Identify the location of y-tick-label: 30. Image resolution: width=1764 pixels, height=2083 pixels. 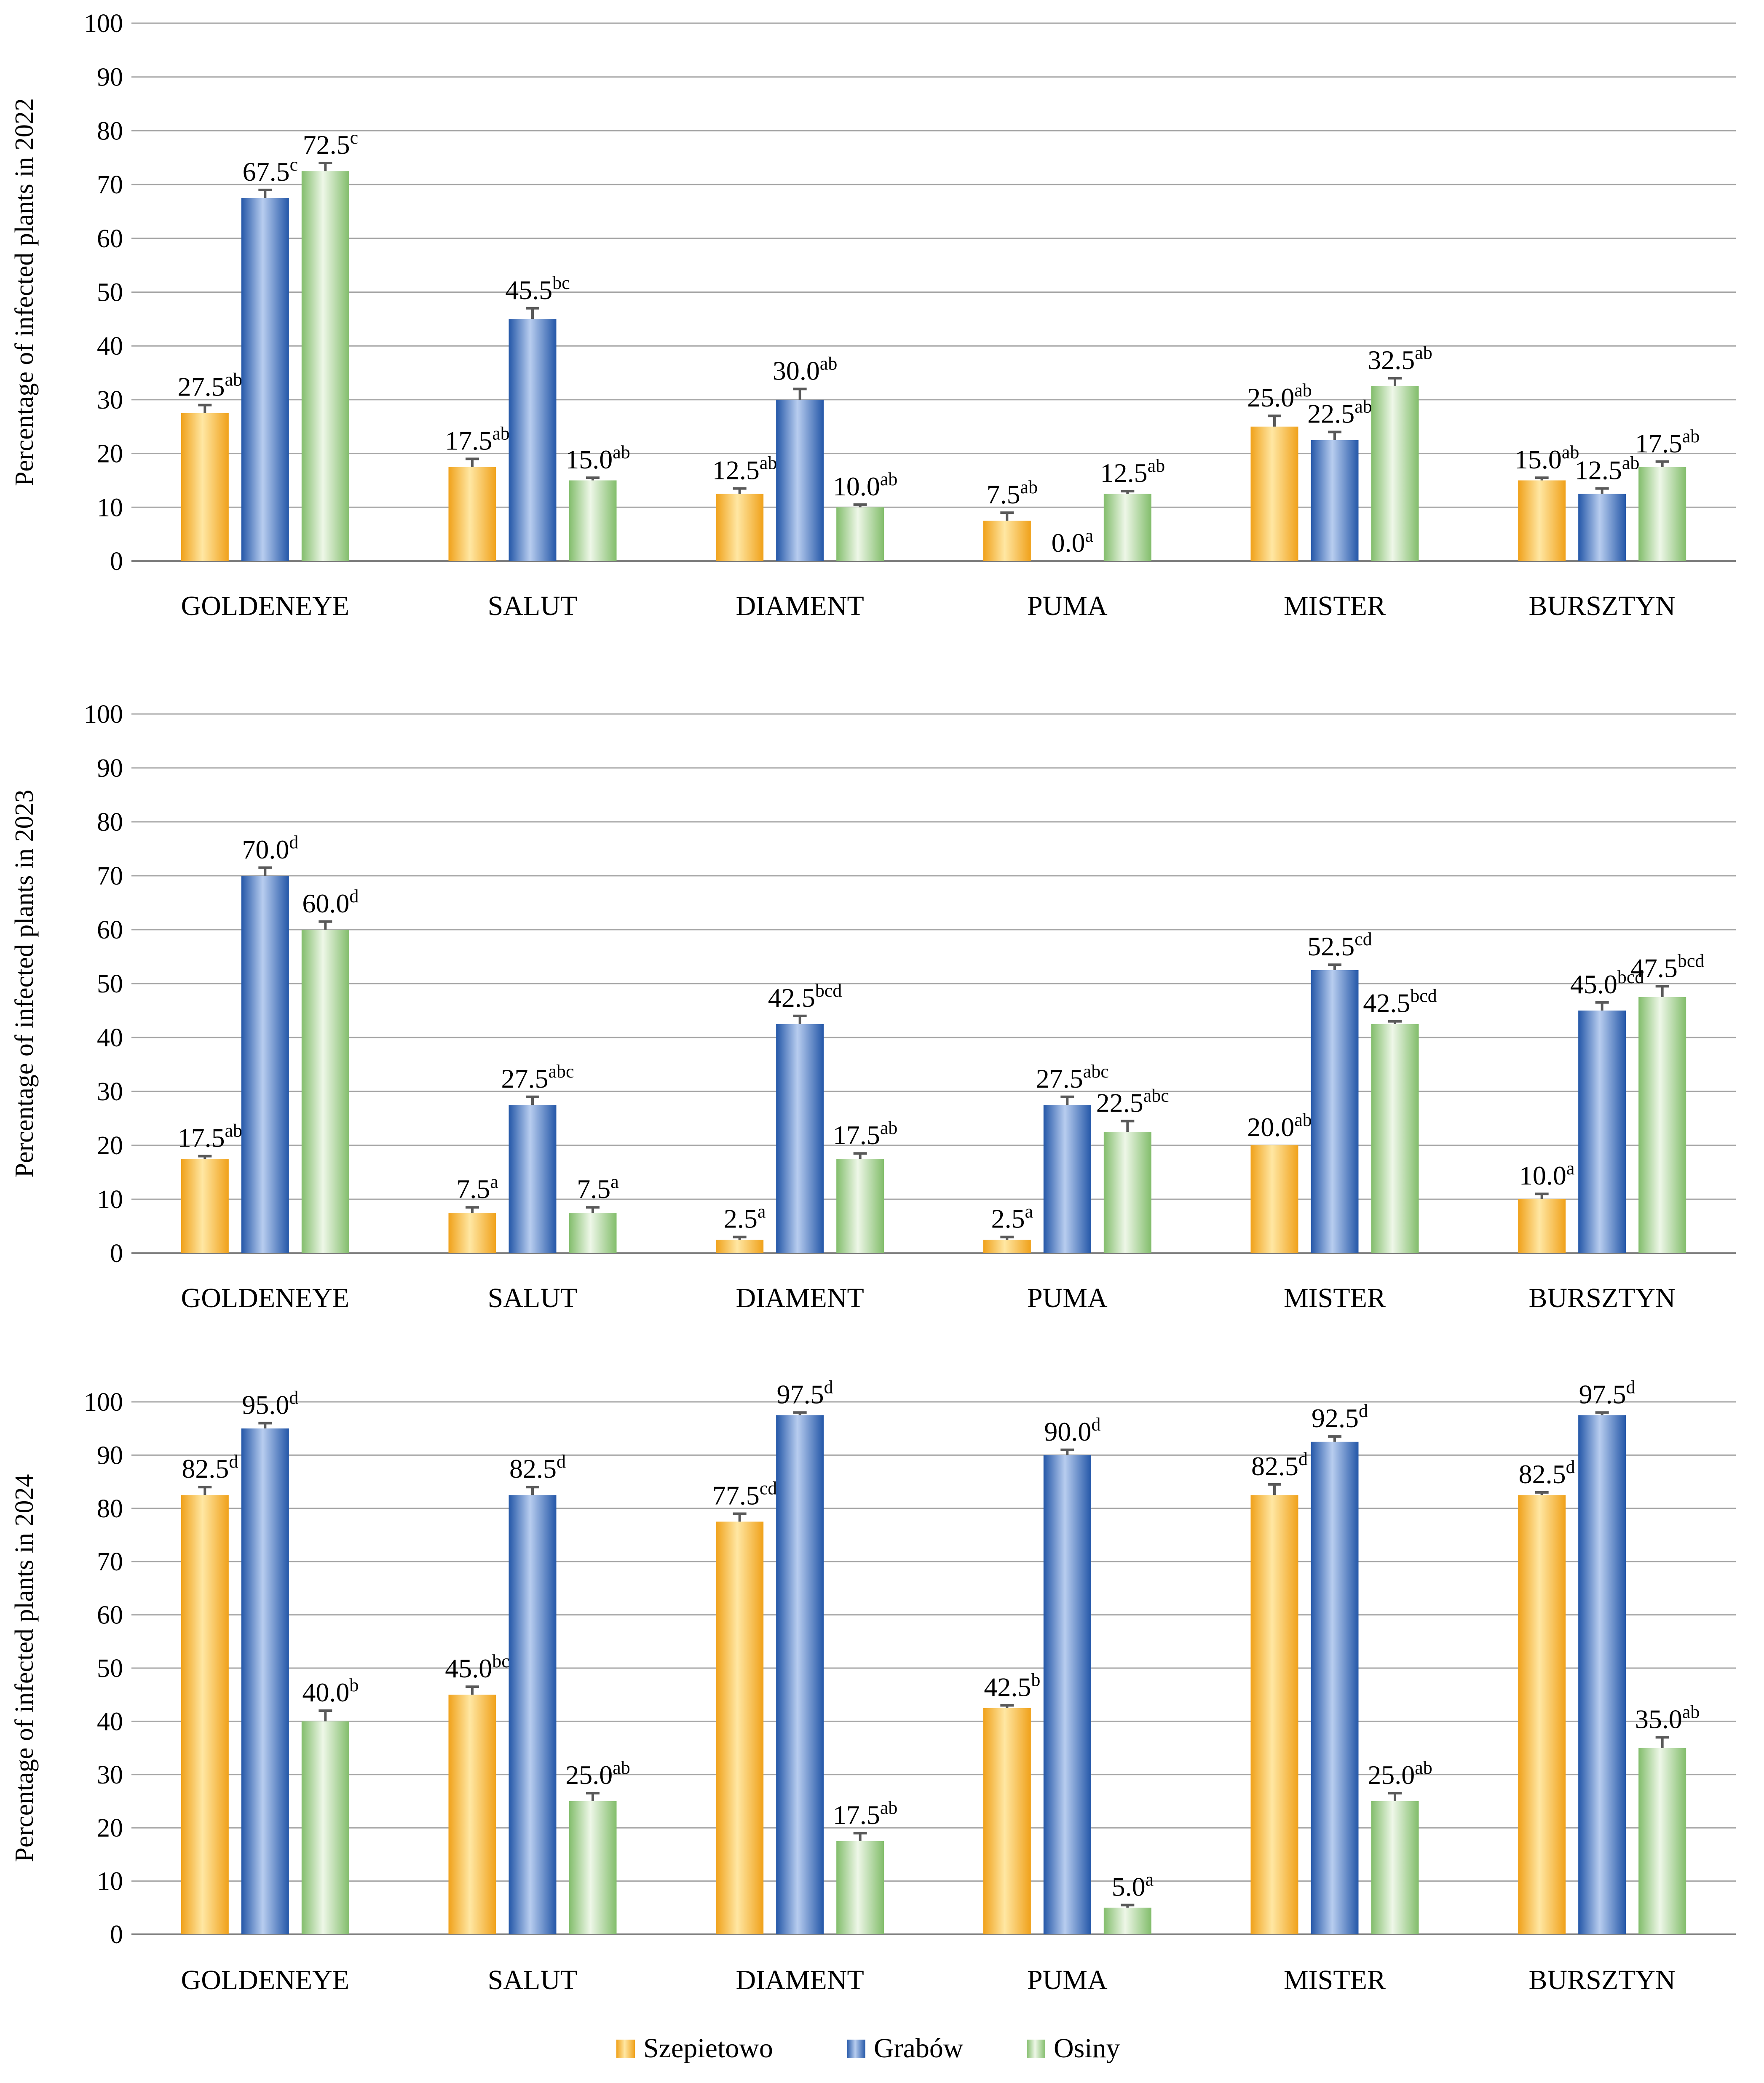
(110, 1092).